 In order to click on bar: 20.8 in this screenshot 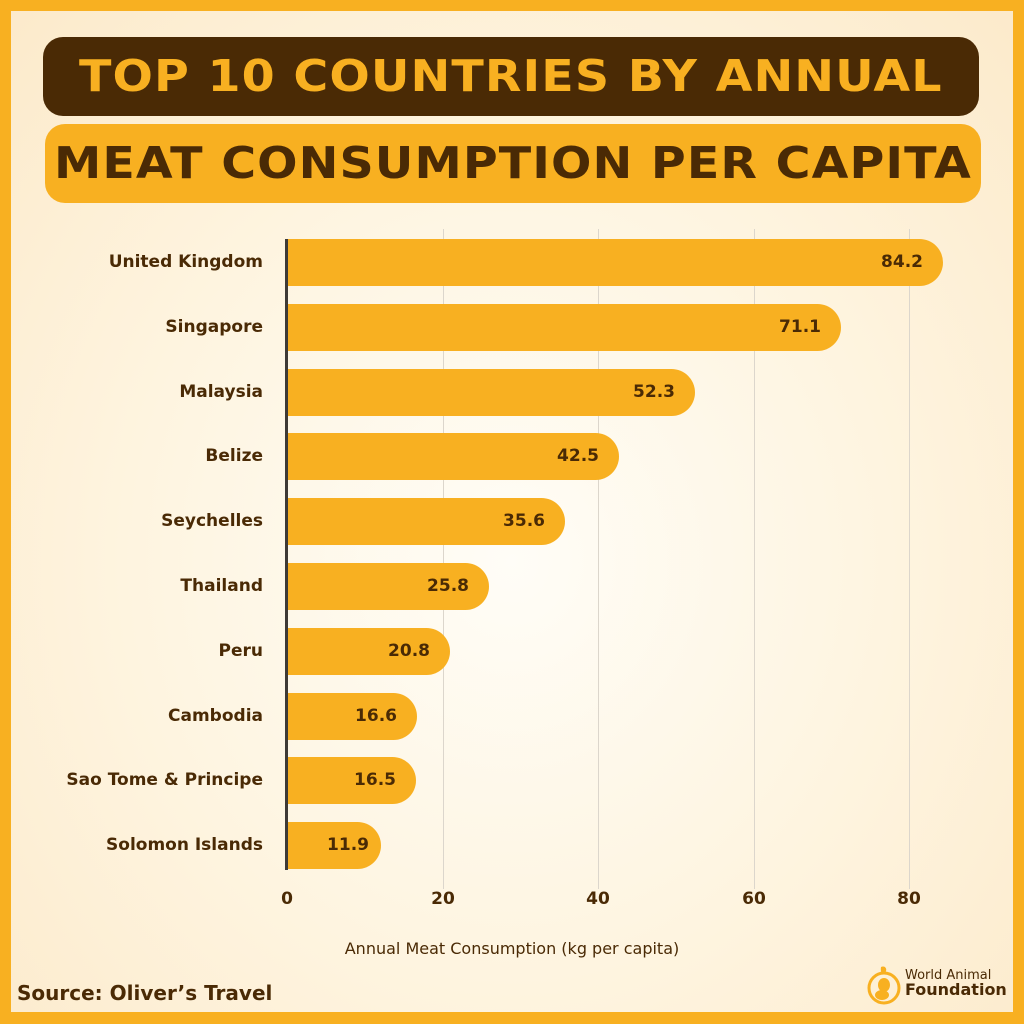, I will do `click(369, 651)`.